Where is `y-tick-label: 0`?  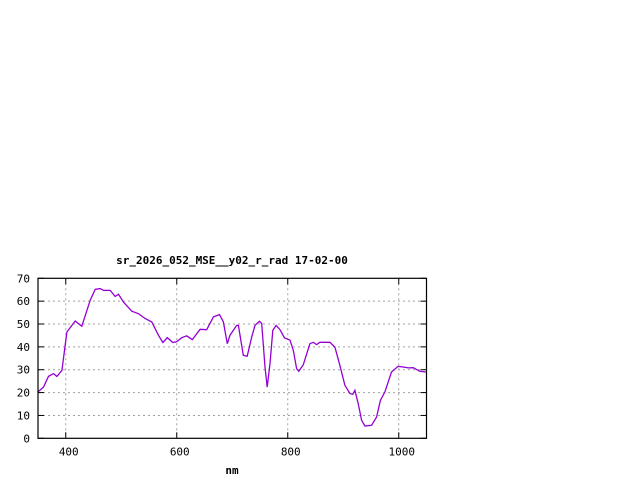
y-tick-label: 0 is located at coordinates (26, 438).